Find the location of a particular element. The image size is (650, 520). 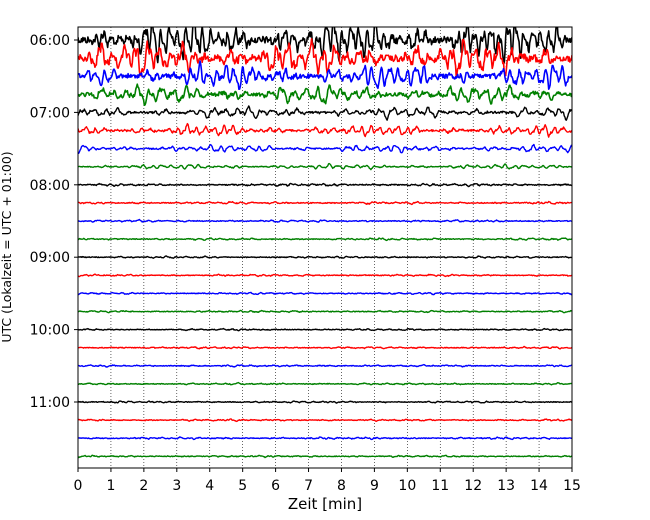

y-tick-label: 09:00 is located at coordinates (50, 258).